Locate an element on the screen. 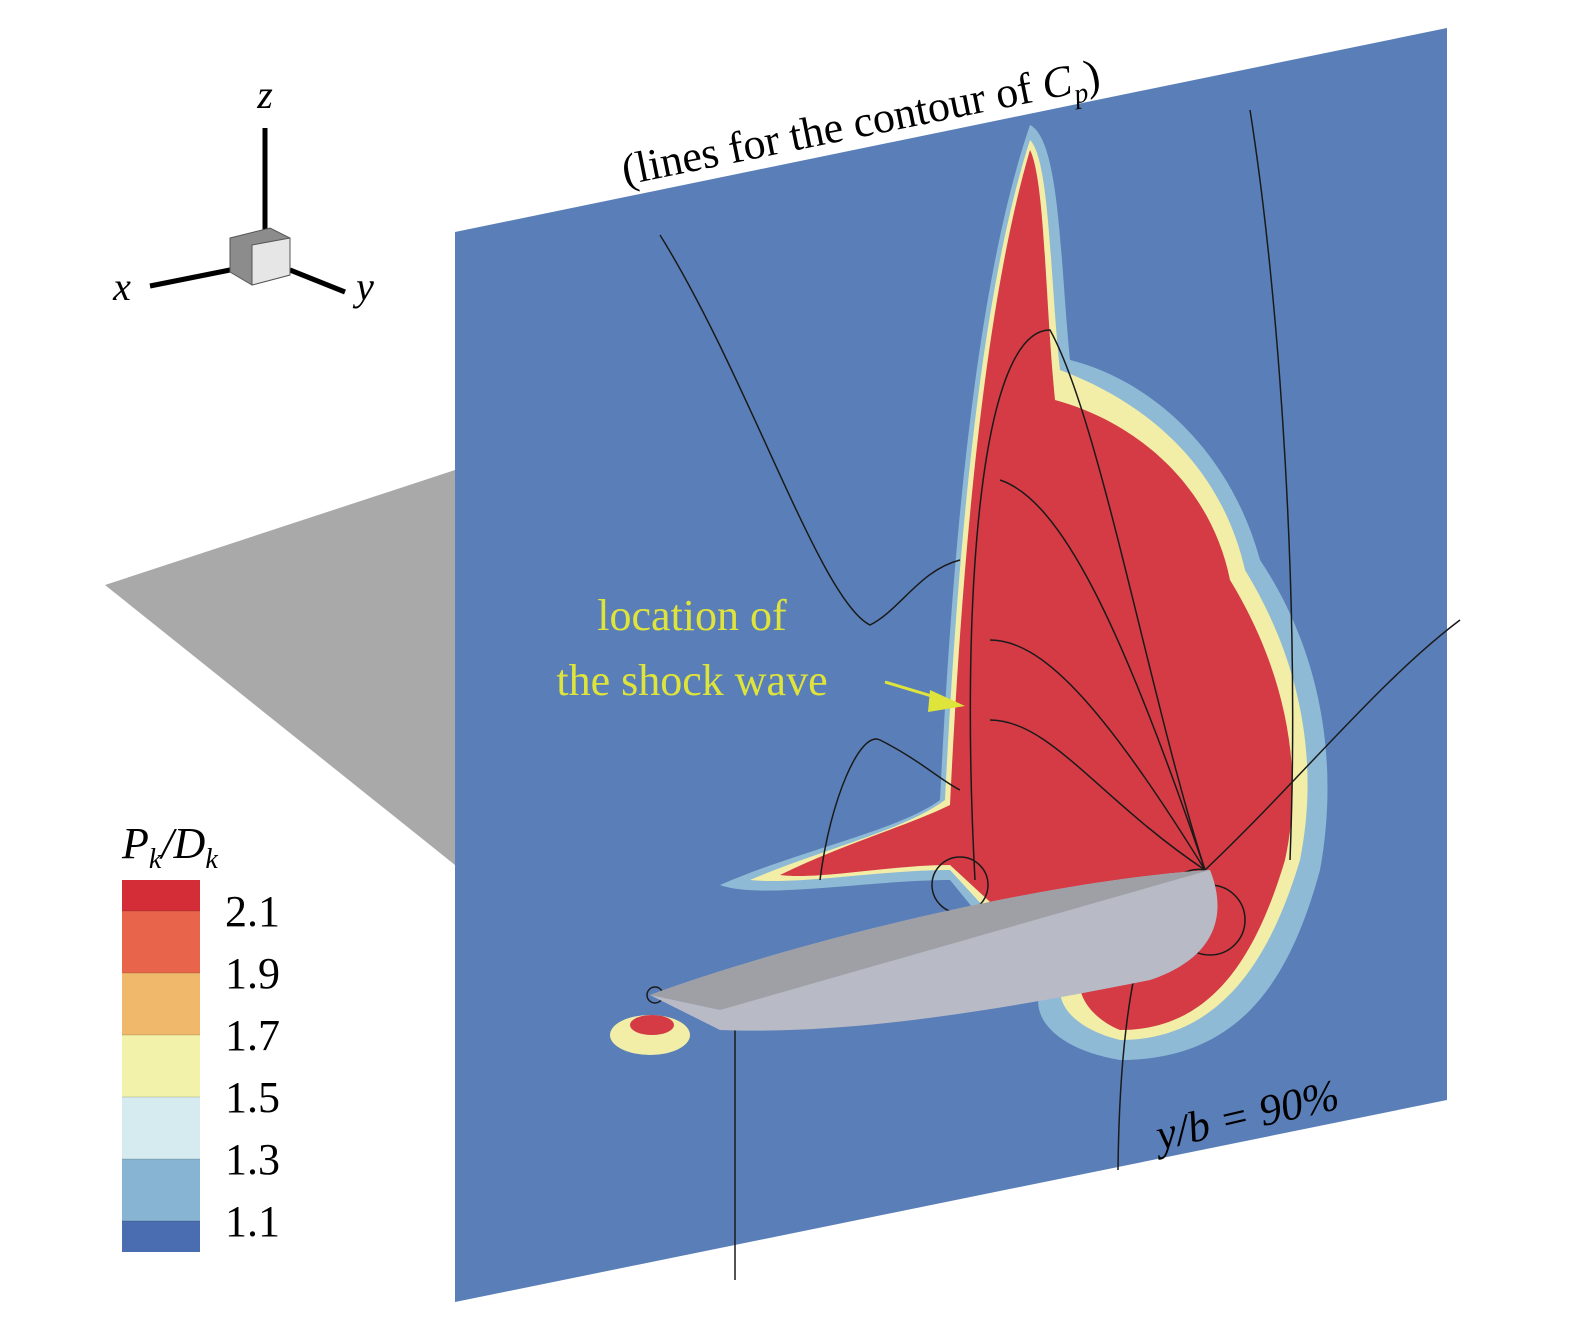 The width and height of the screenshot is (1575, 1321). axis-x: x is located at coordinates (121, 286).